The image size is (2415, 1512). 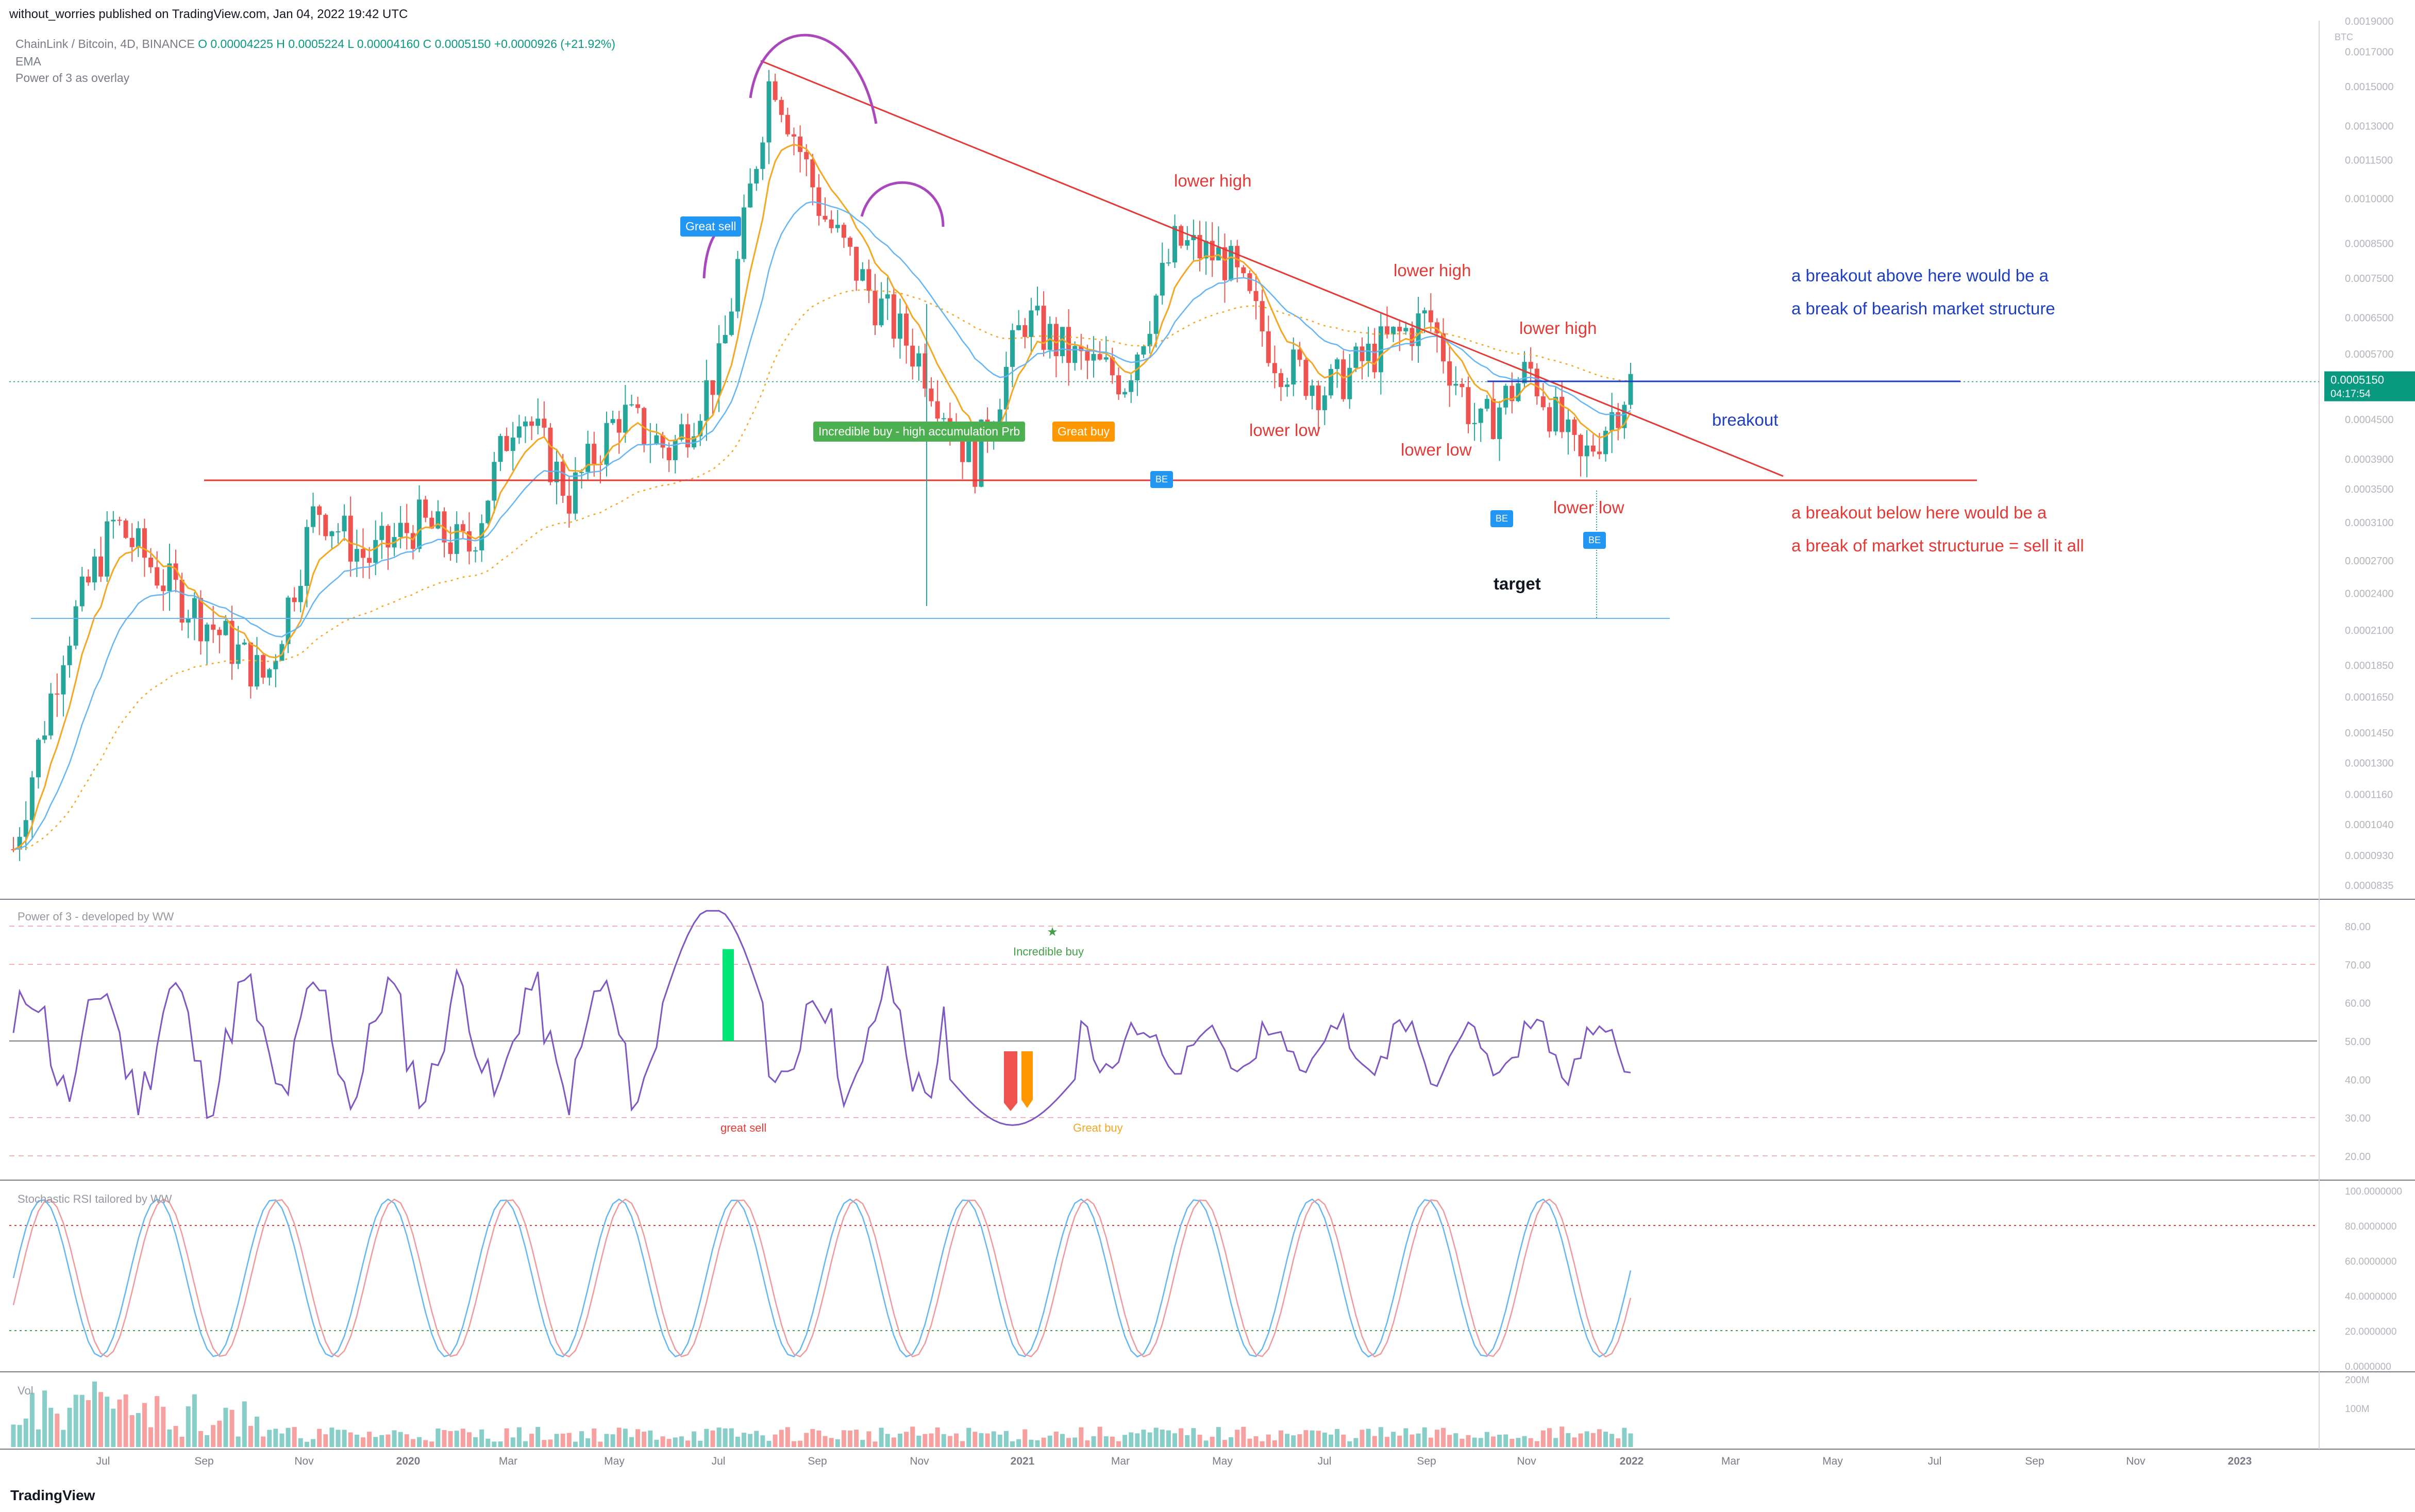 What do you see at coordinates (1588, 507) in the screenshot?
I see `annotation-lower-low-3: lower low` at bounding box center [1588, 507].